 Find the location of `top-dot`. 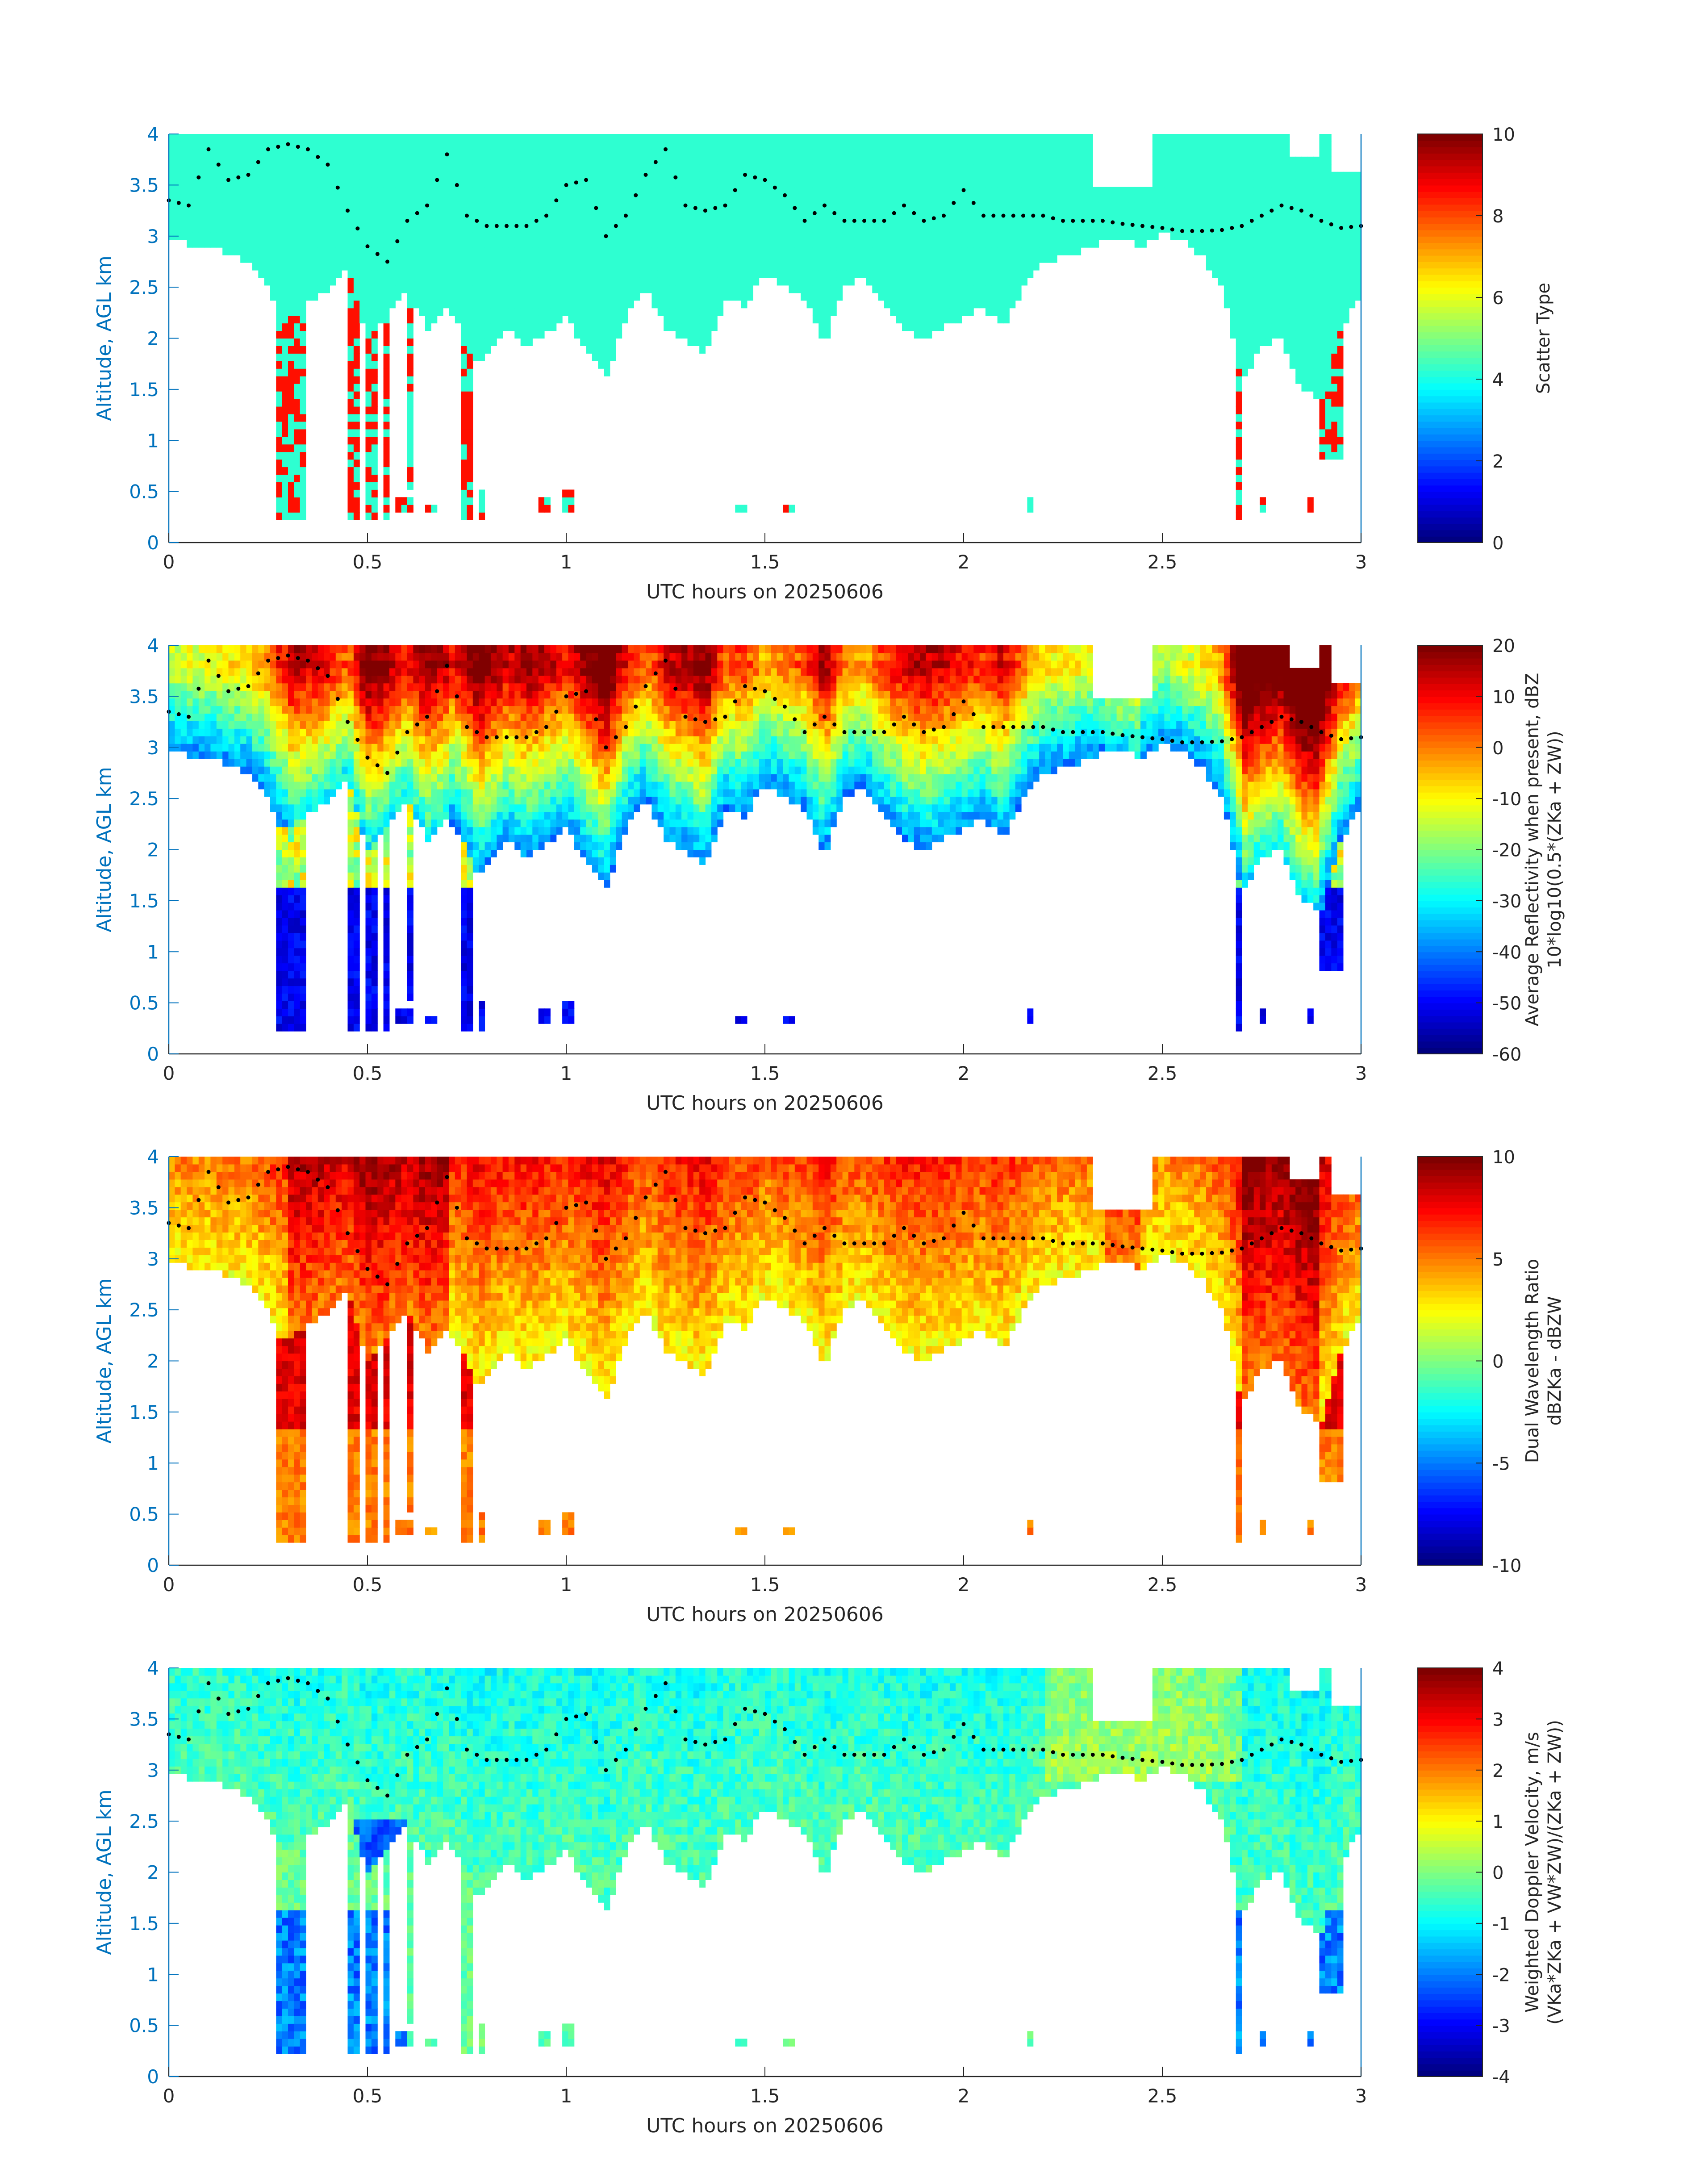

top-dot is located at coordinates (1202, 231).